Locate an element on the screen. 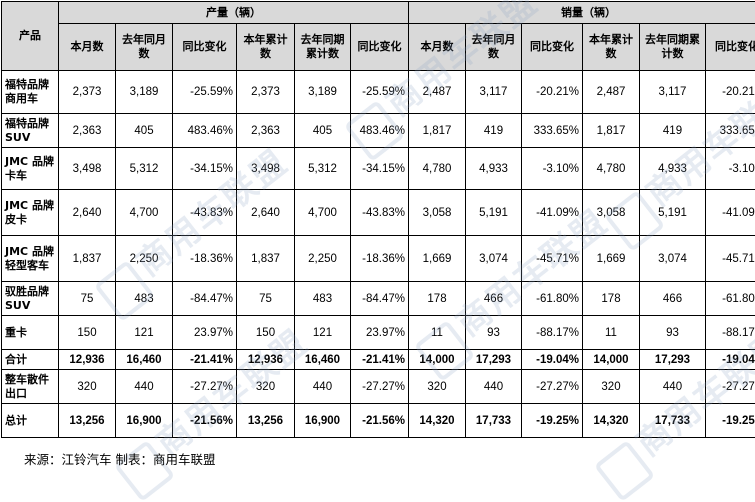 The width and height of the screenshot is (755, 502). change-cell: 483.46% is located at coordinates (380, 131).